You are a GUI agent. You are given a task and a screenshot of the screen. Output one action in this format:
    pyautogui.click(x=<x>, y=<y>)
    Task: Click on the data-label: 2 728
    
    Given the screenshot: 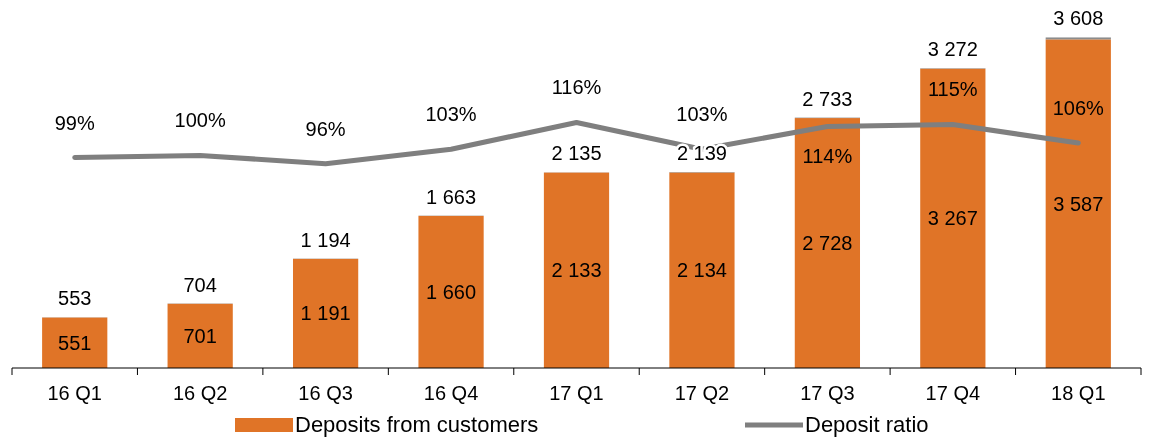 What is the action you would take?
    pyautogui.click(x=827, y=243)
    